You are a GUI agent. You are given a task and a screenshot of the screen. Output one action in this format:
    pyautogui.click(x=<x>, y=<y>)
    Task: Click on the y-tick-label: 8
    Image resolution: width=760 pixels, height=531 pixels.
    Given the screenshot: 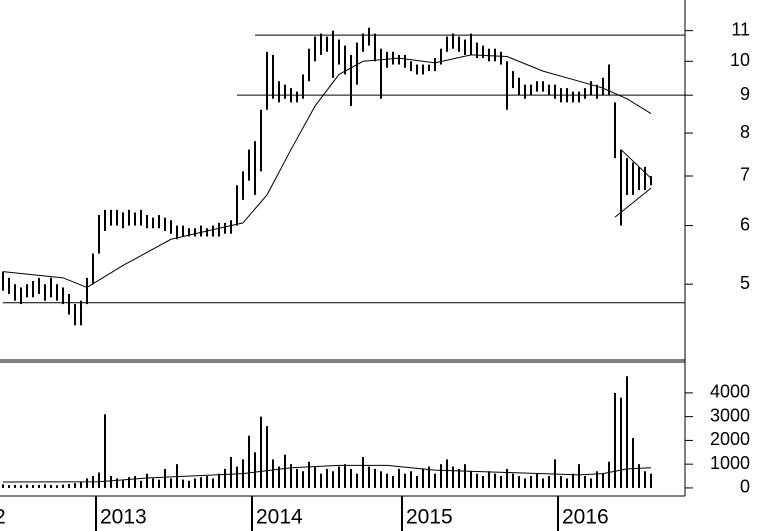 What is the action you would take?
    pyautogui.click(x=745, y=132)
    